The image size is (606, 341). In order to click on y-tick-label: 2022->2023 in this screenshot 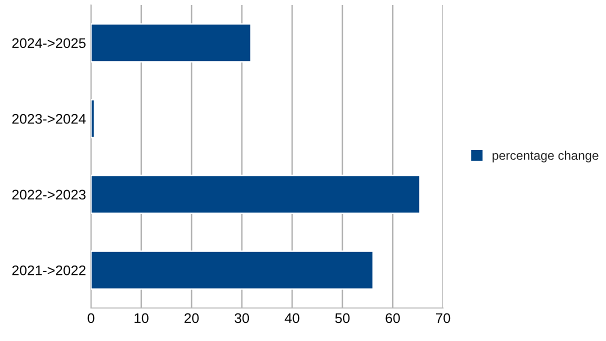, I will do `click(49, 195)`.